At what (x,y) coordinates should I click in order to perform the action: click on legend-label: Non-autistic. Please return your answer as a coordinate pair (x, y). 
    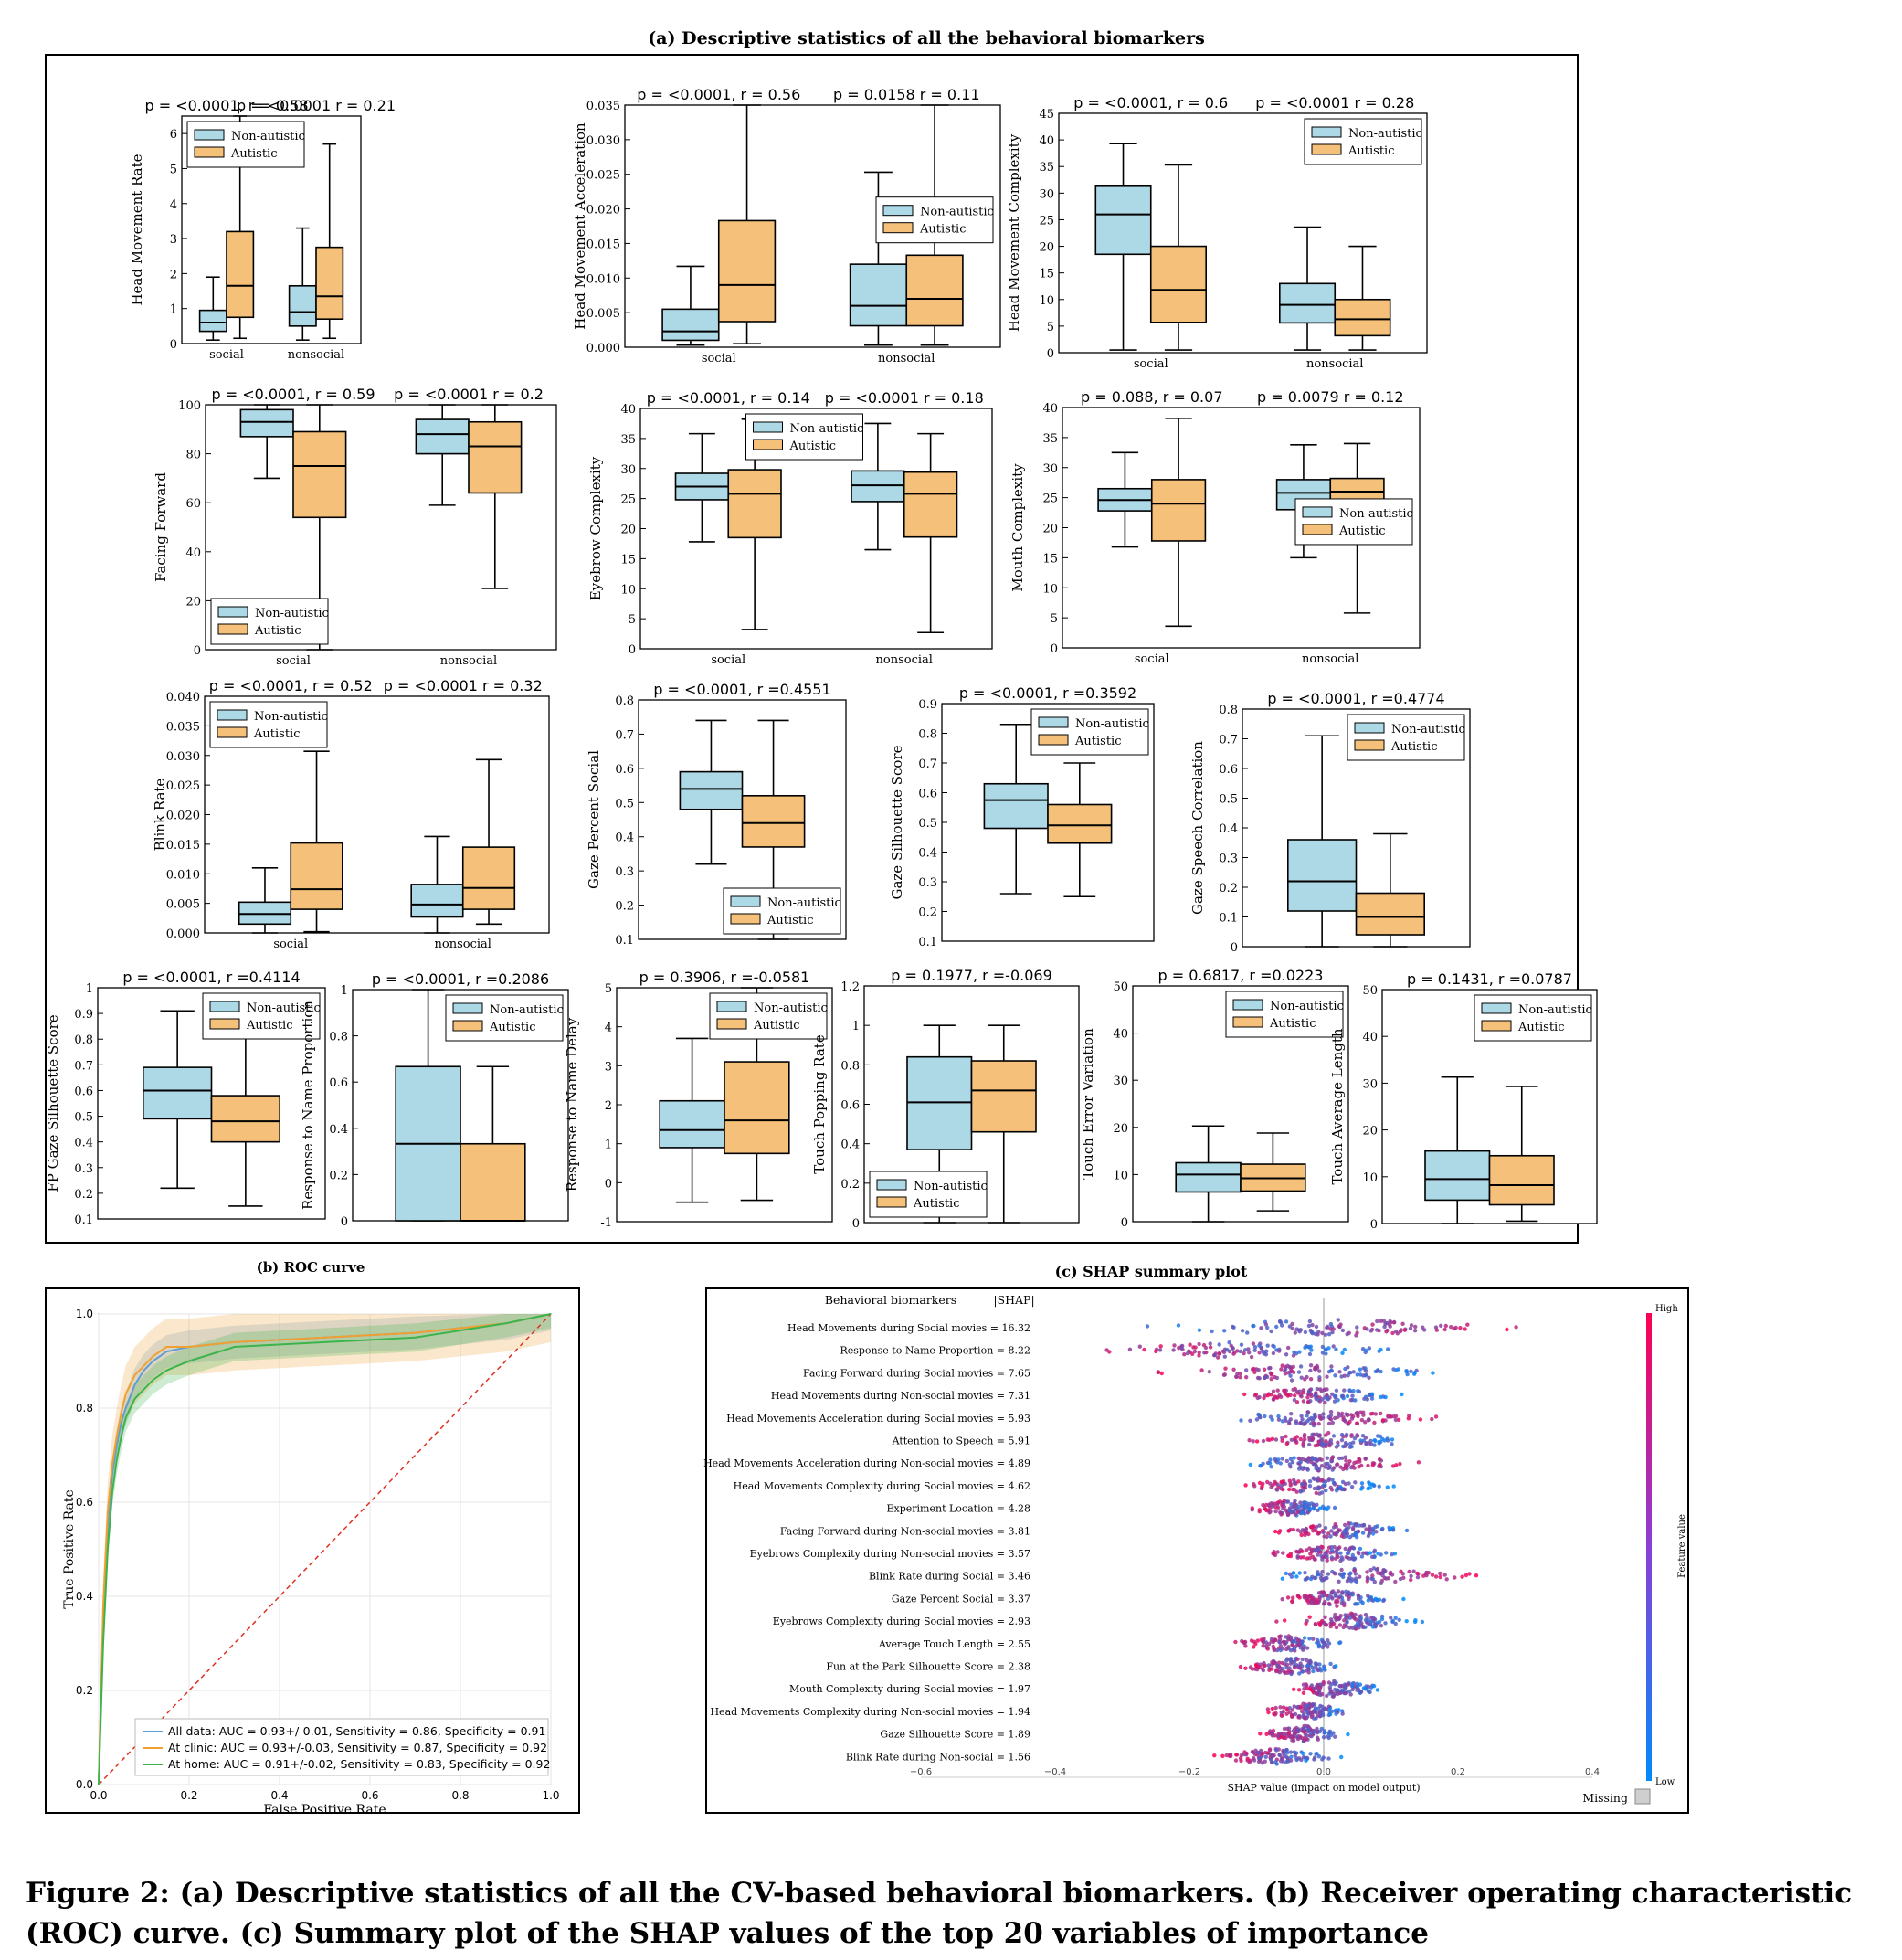
    Looking at the image, I should click on (827, 429).